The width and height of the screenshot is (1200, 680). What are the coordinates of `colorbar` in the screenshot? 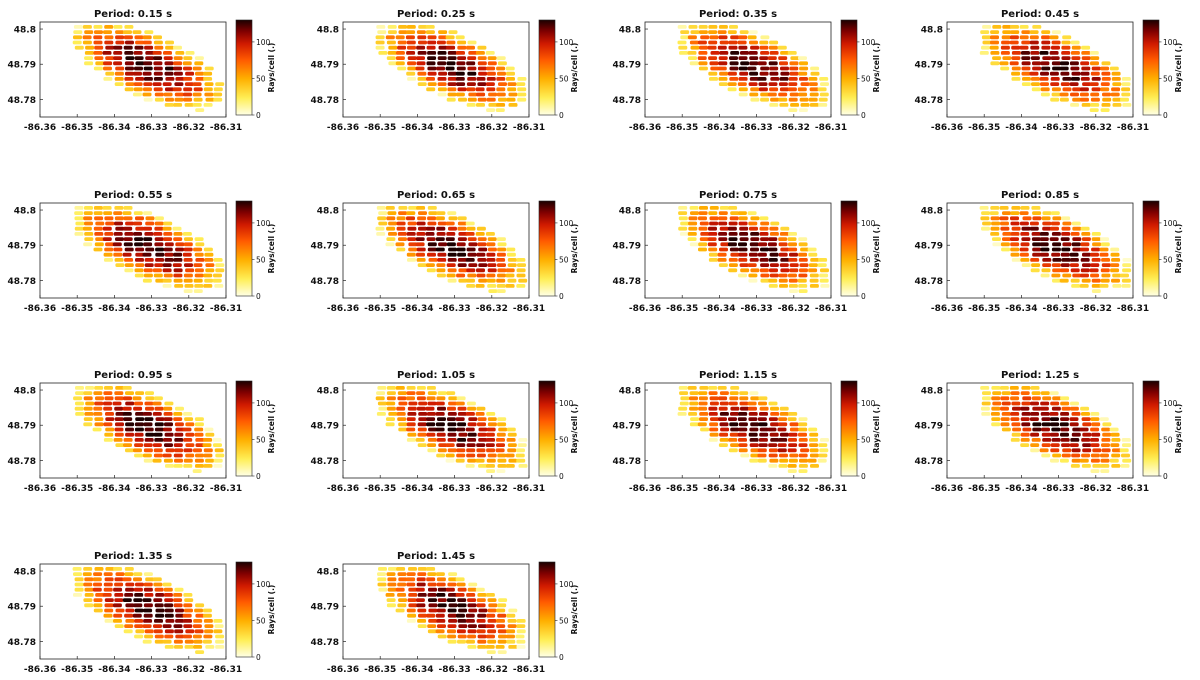 It's located at (1151, 248).